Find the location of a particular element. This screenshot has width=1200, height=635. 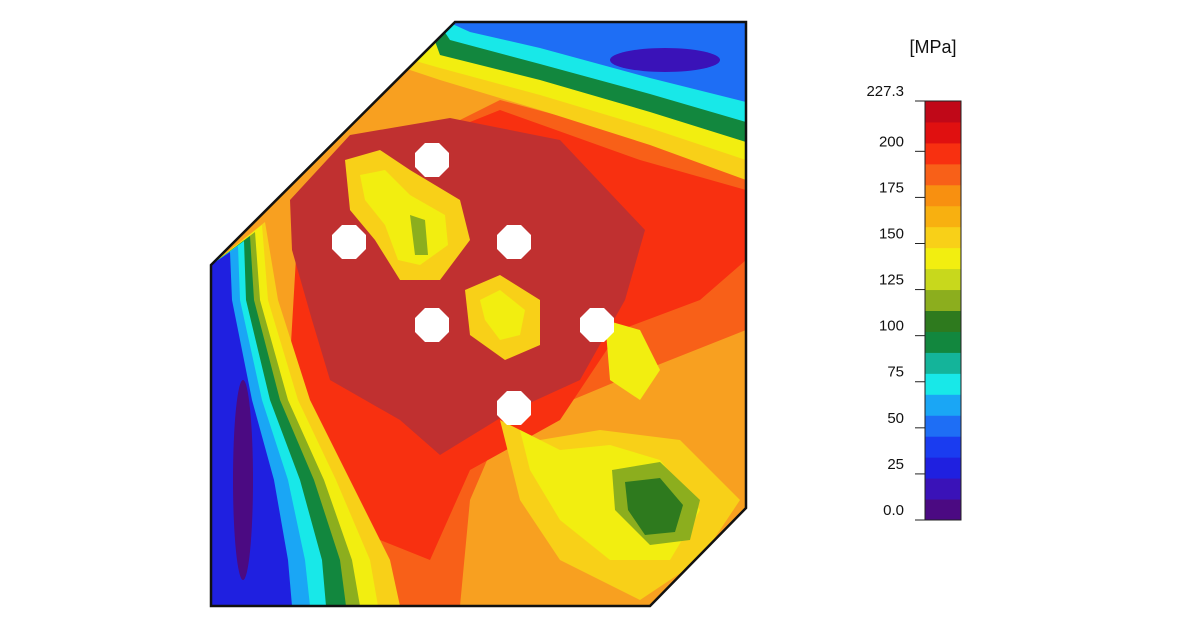

colorbar-tick-label: 150 is located at coordinates (891, 233).